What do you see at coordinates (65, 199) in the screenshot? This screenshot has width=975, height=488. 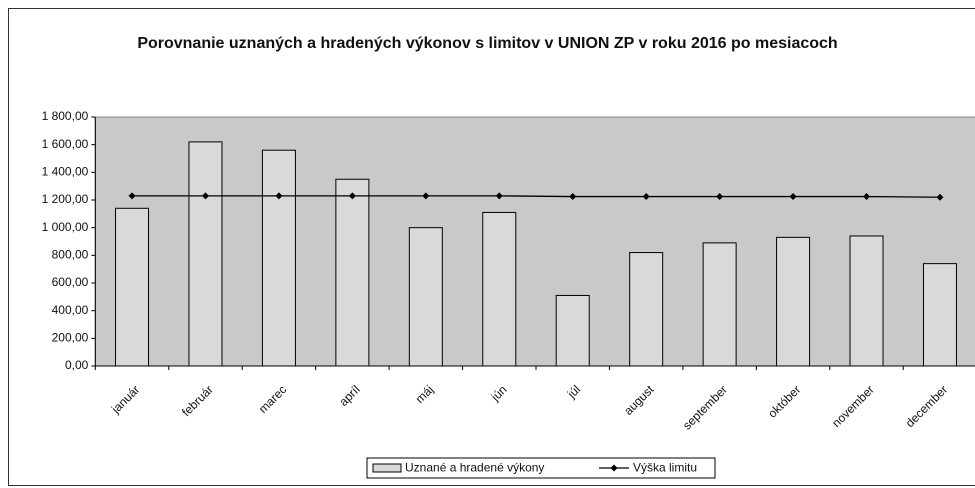 I see `y-tick-label: 1 200,00` at bounding box center [65, 199].